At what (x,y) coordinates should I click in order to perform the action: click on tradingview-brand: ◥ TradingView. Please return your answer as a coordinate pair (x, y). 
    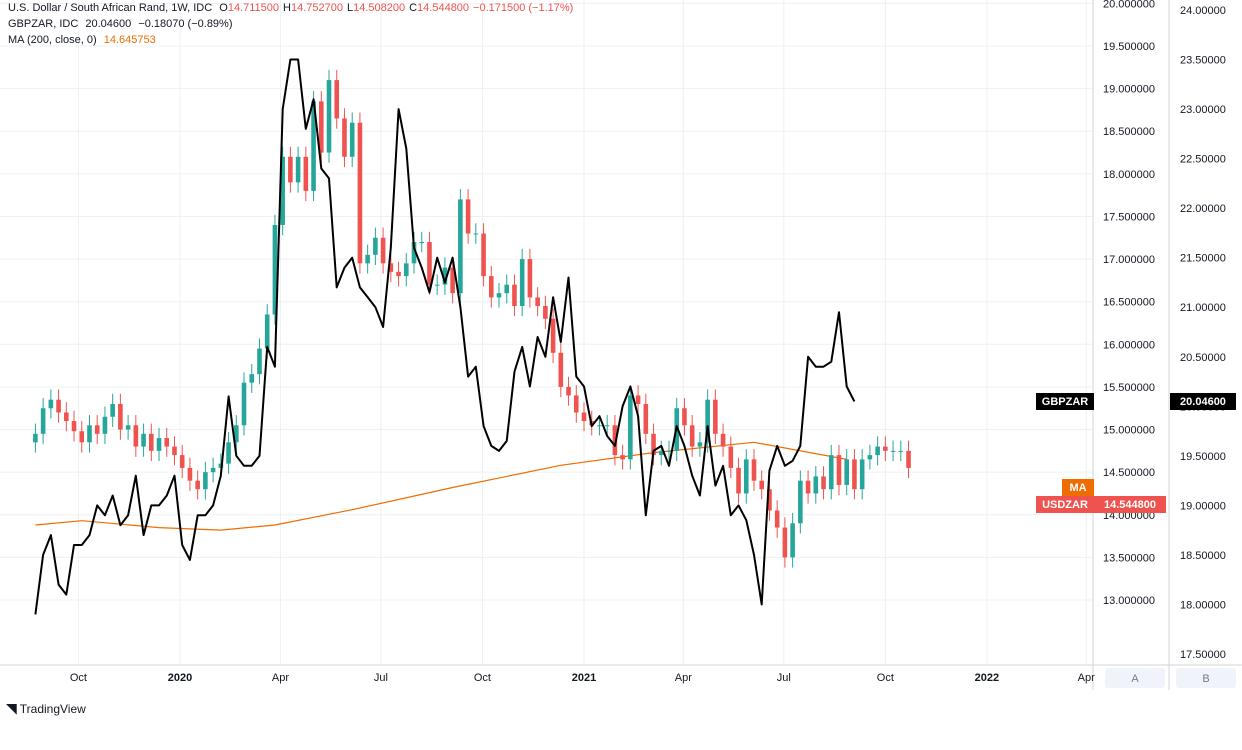
    Looking at the image, I should click on (46, 708).